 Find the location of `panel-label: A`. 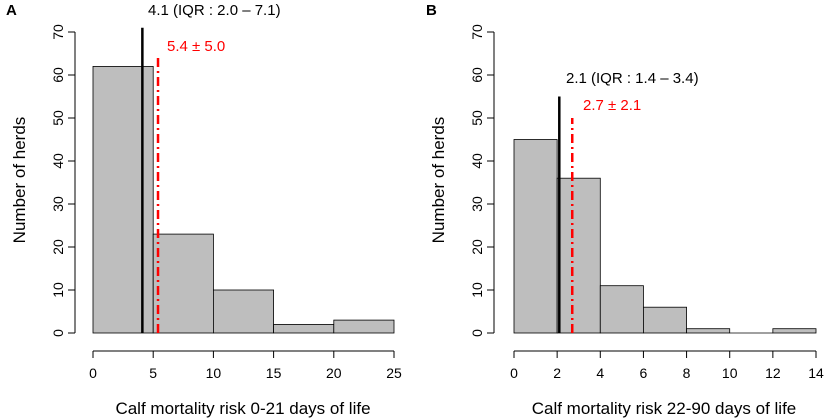

panel-label: A is located at coordinates (11, 10).